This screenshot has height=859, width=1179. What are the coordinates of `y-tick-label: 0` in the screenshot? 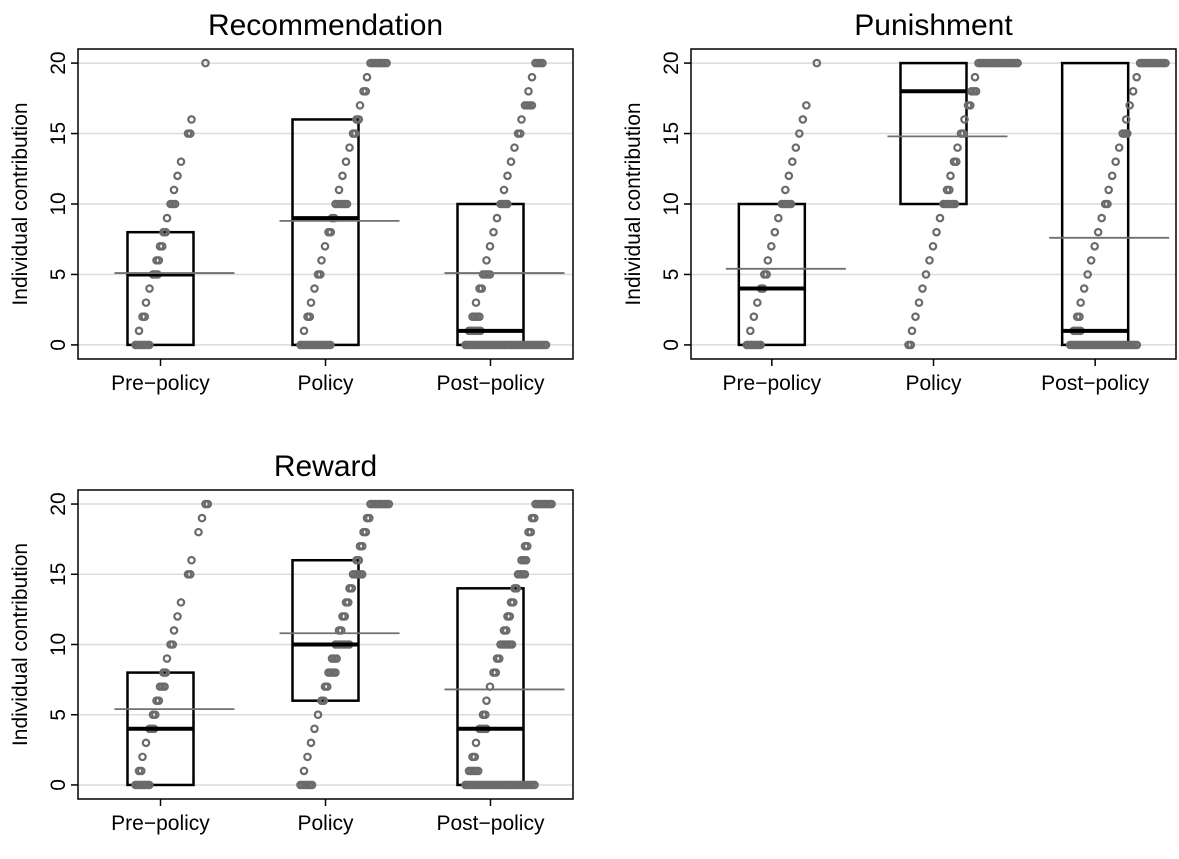 It's located at (58, 785).